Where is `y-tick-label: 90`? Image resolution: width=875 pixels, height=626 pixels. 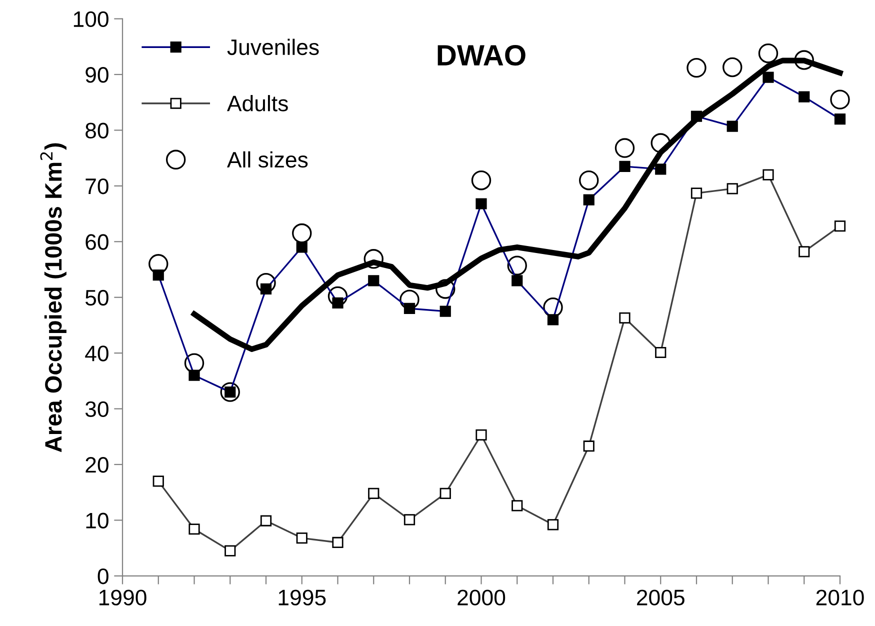
y-tick-label: 90 is located at coordinates (97, 75).